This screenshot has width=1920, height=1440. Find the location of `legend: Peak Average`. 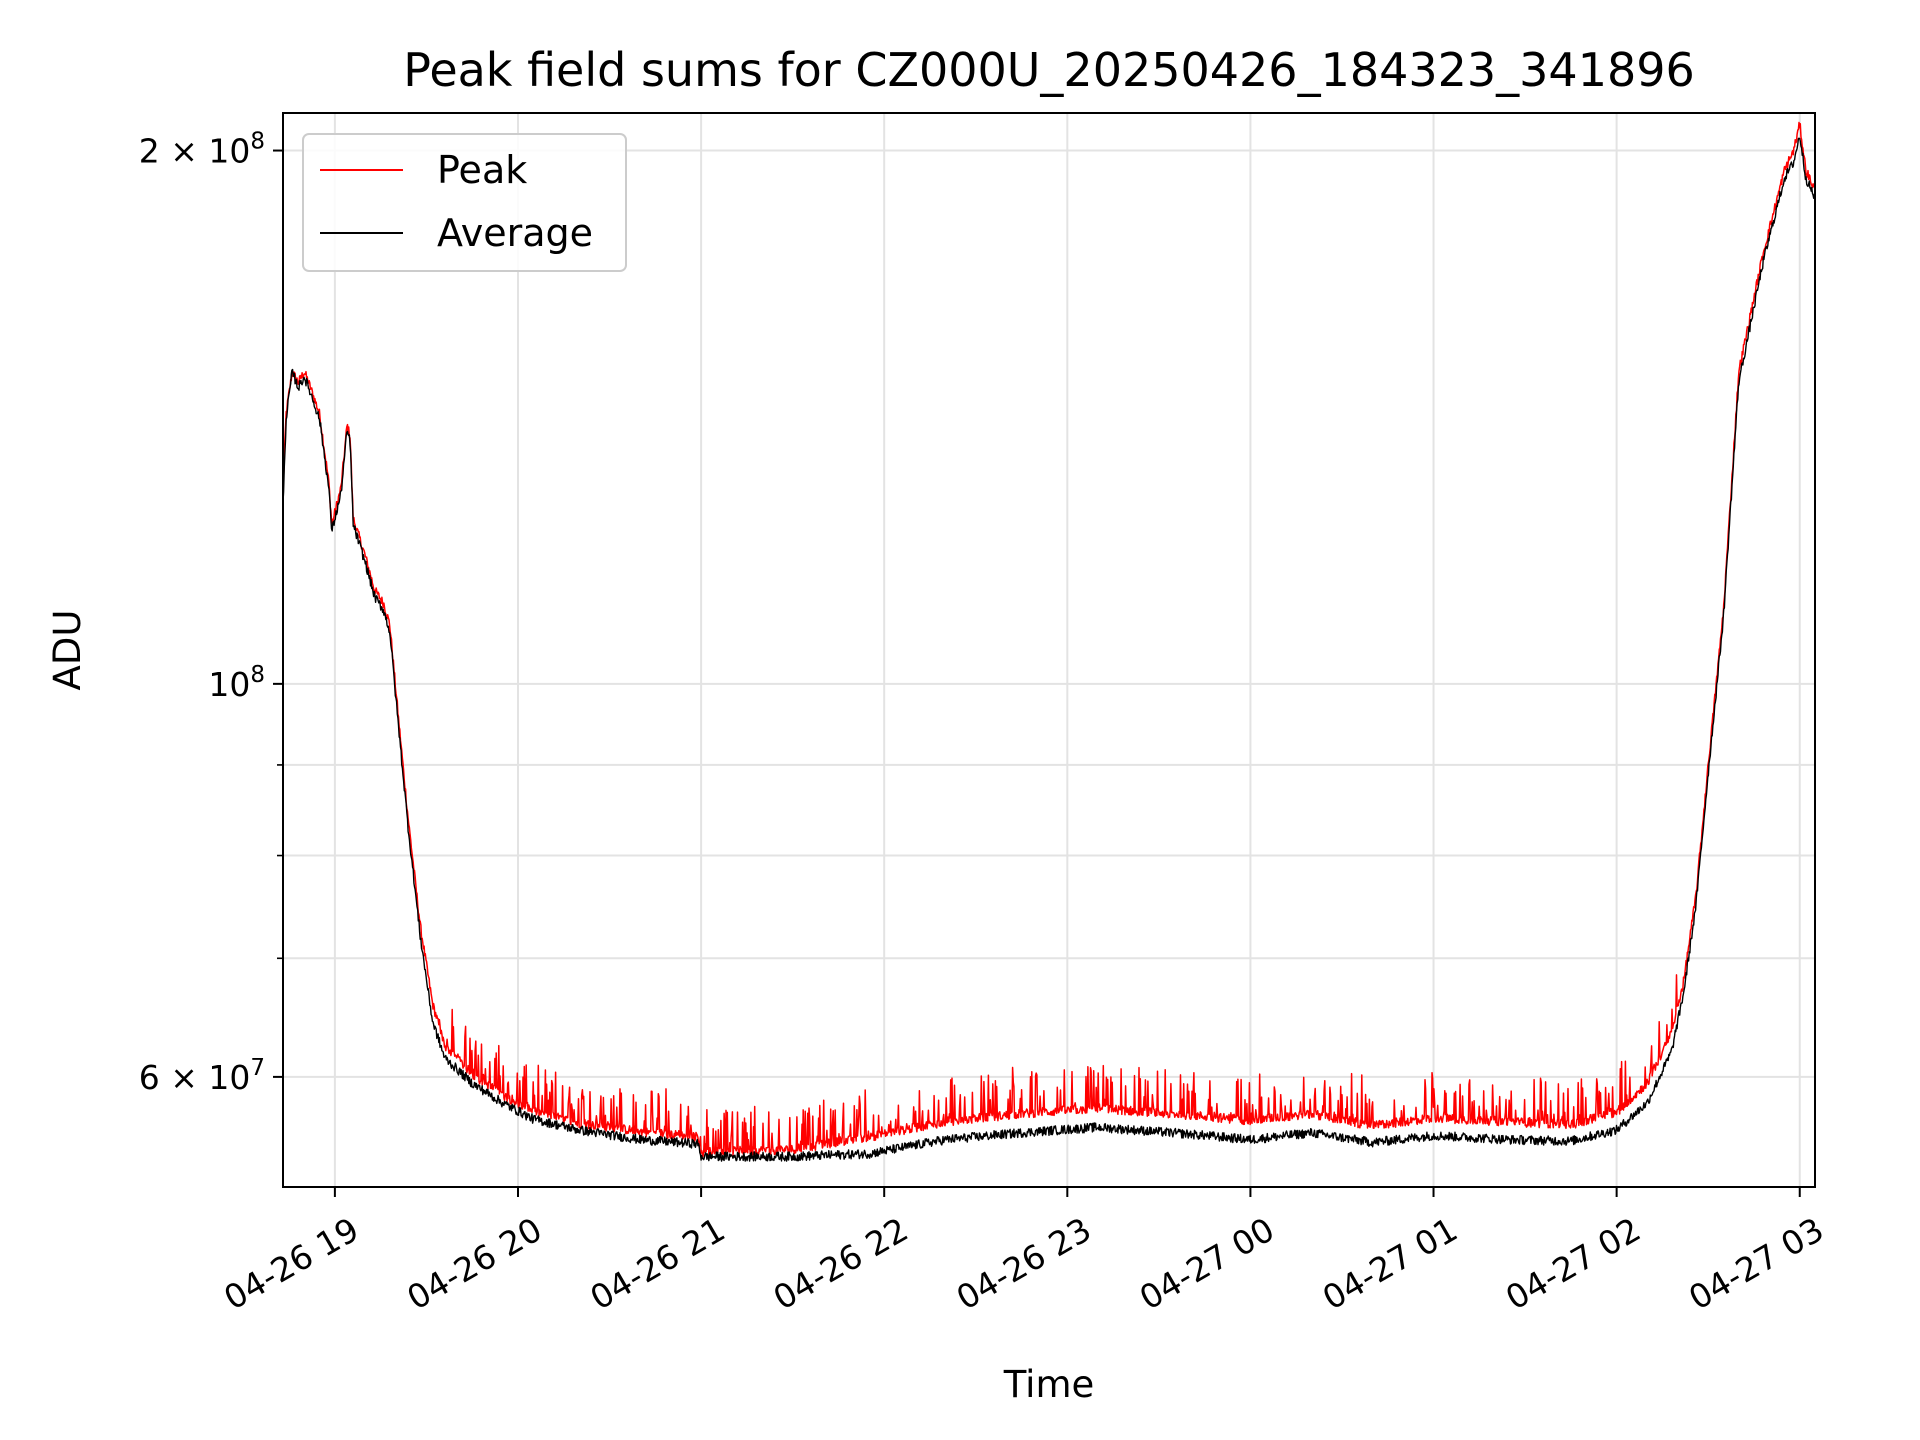

legend: Peak Average is located at coordinates (464, 202).